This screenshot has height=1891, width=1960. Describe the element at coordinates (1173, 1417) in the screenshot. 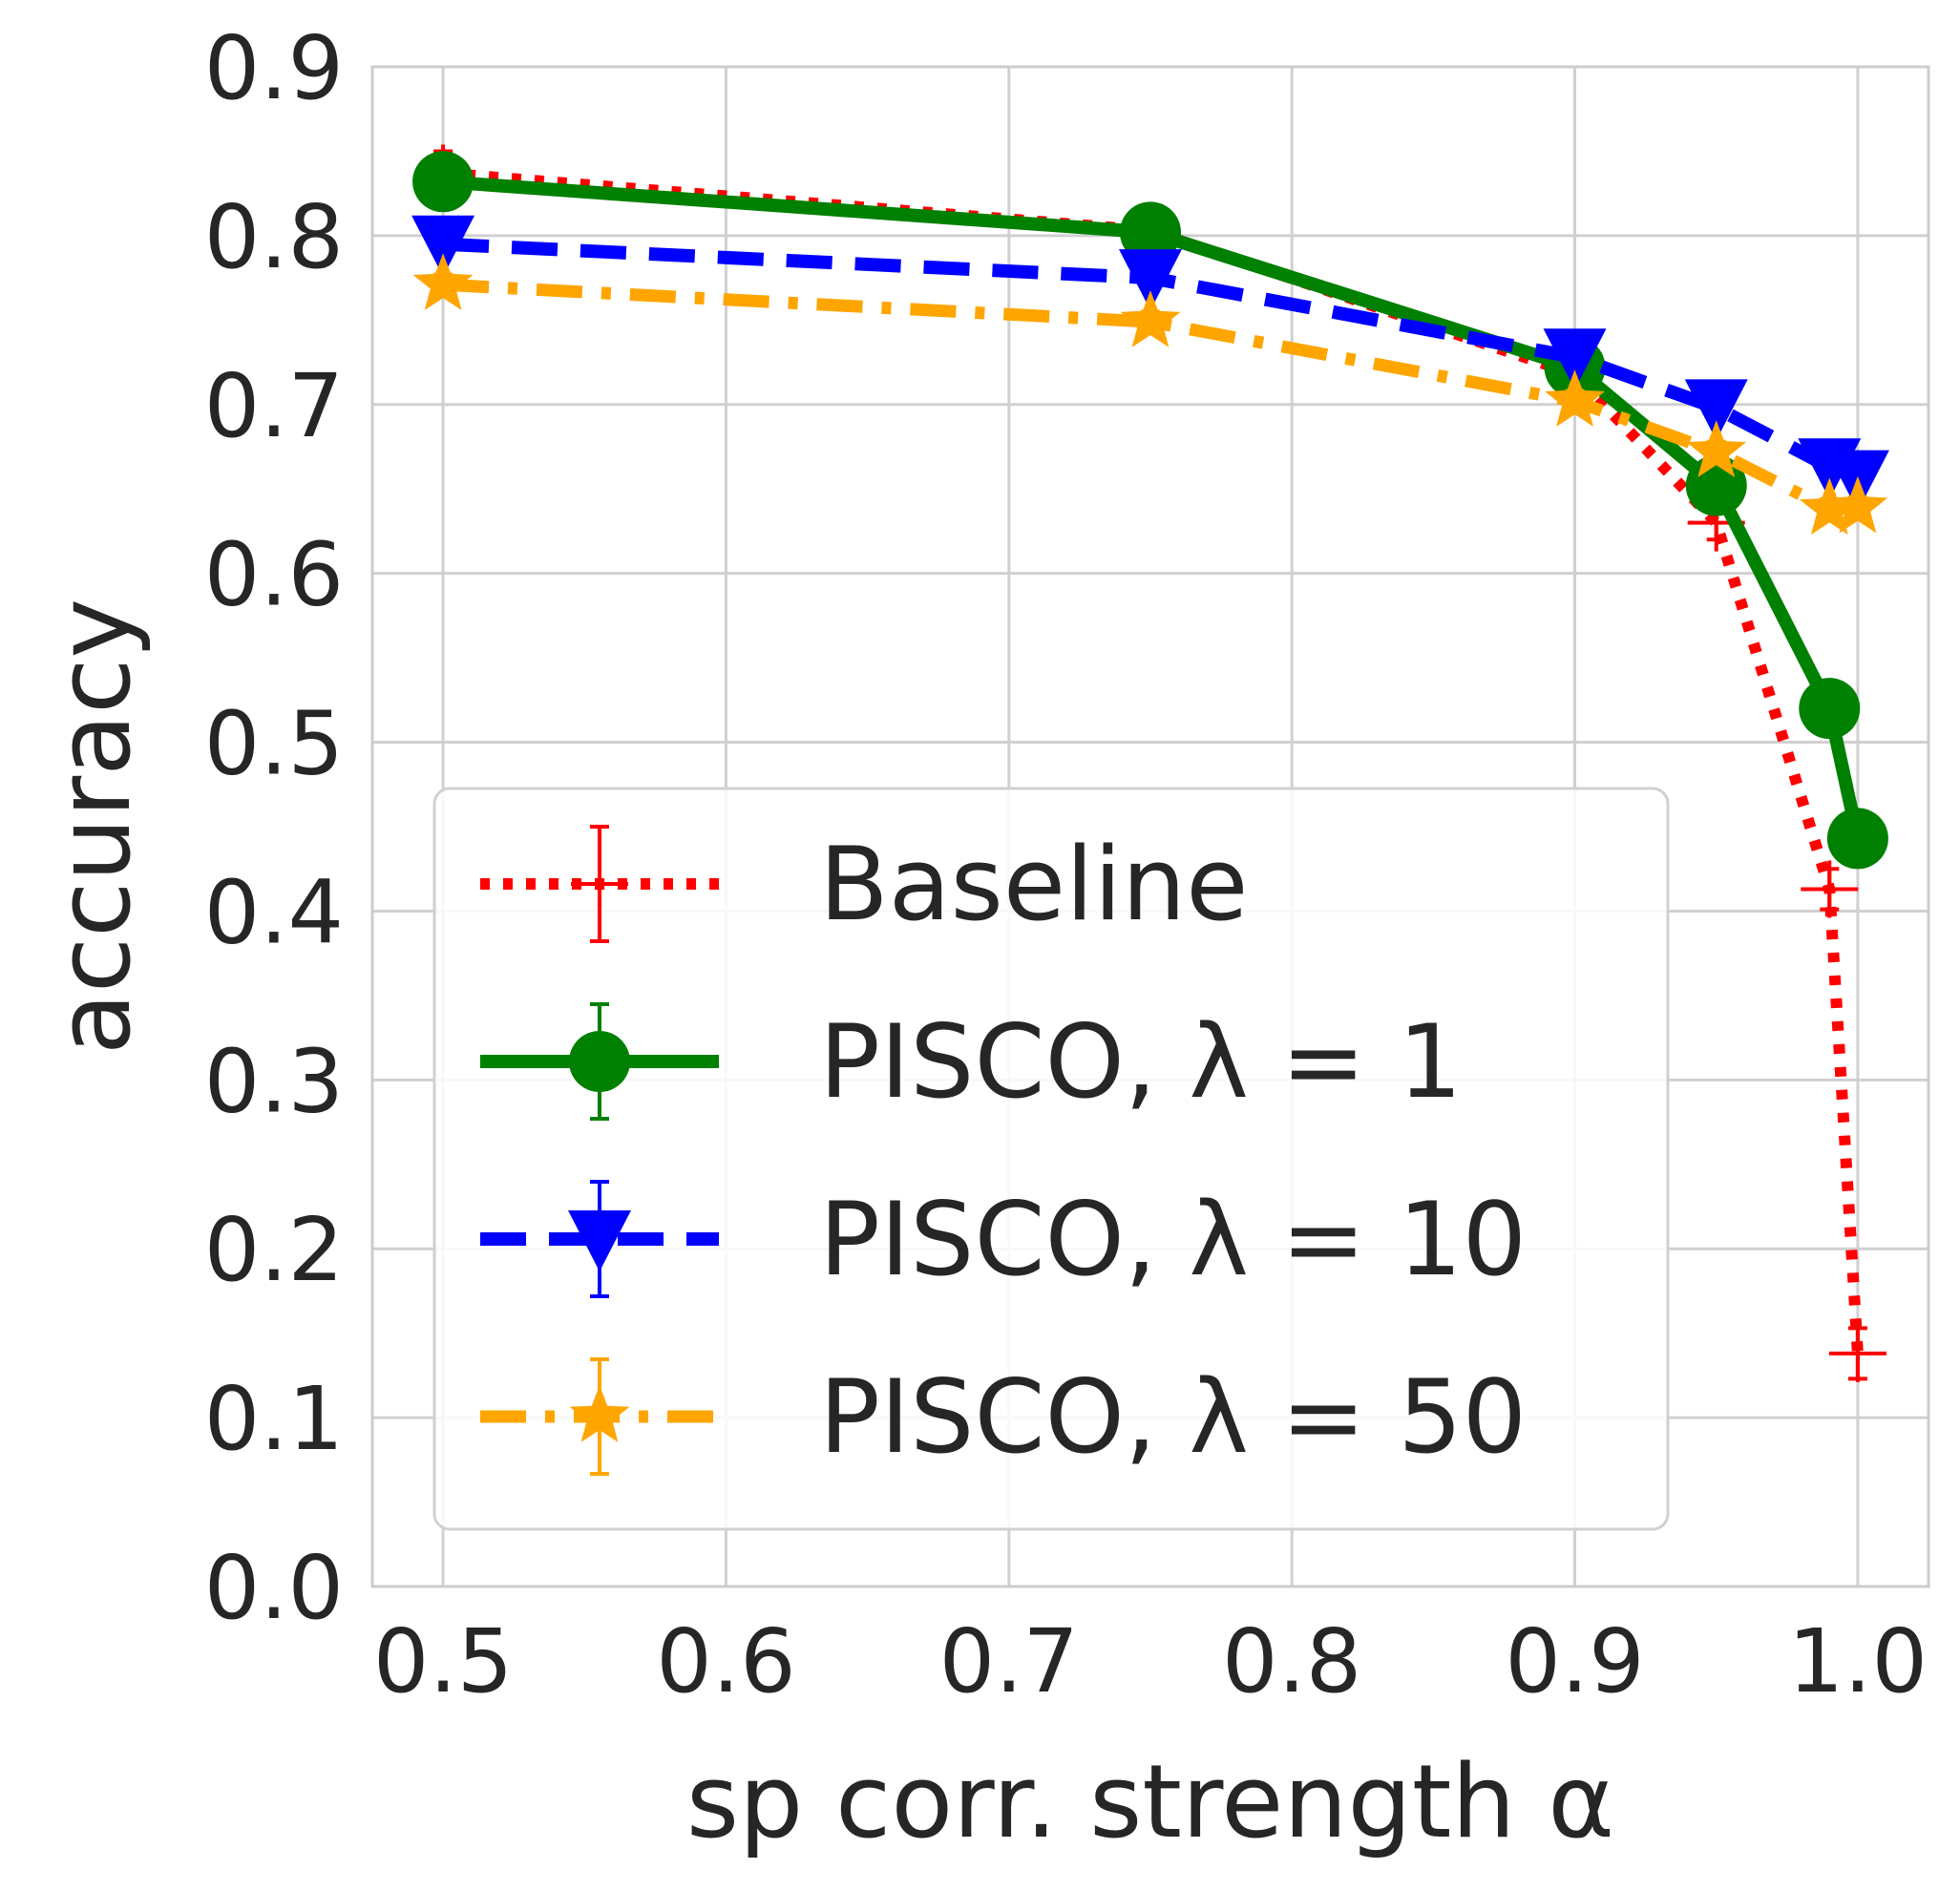

I see `legend-label: PISCO, λ = 50` at that location.